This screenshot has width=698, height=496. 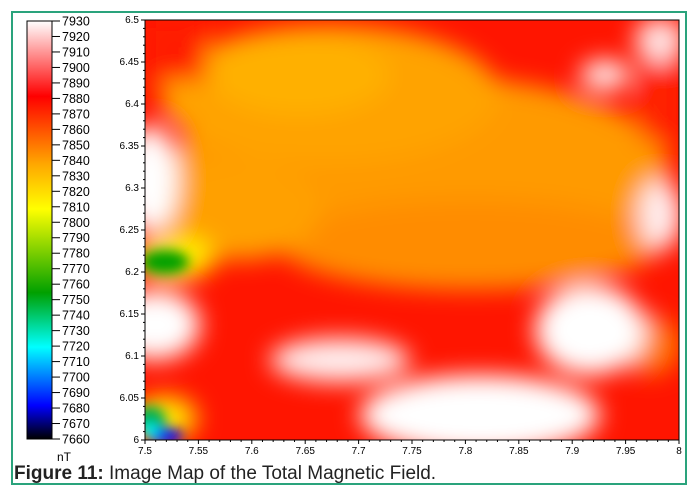 What do you see at coordinates (572, 451) in the screenshot?
I see `x-tick-label: 7.9` at bounding box center [572, 451].